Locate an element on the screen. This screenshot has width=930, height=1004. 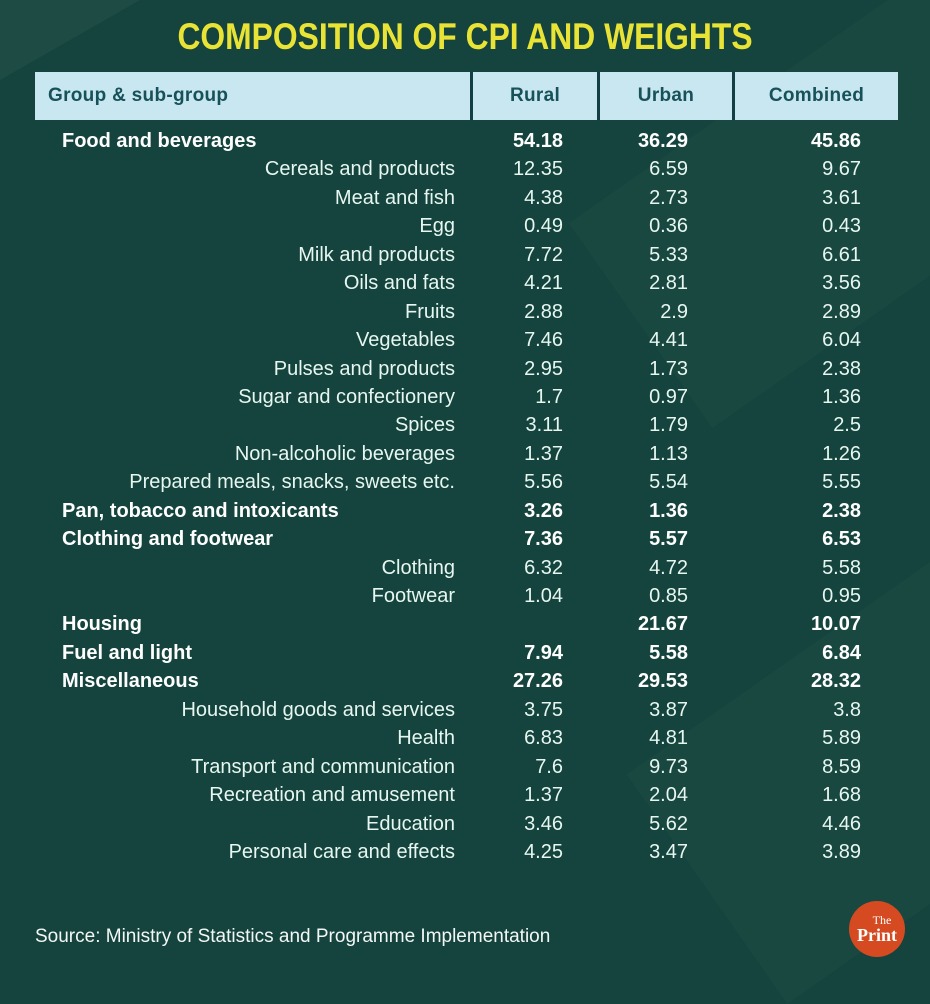
cell-combined: 6.53 is located at coordinates (841, 539).